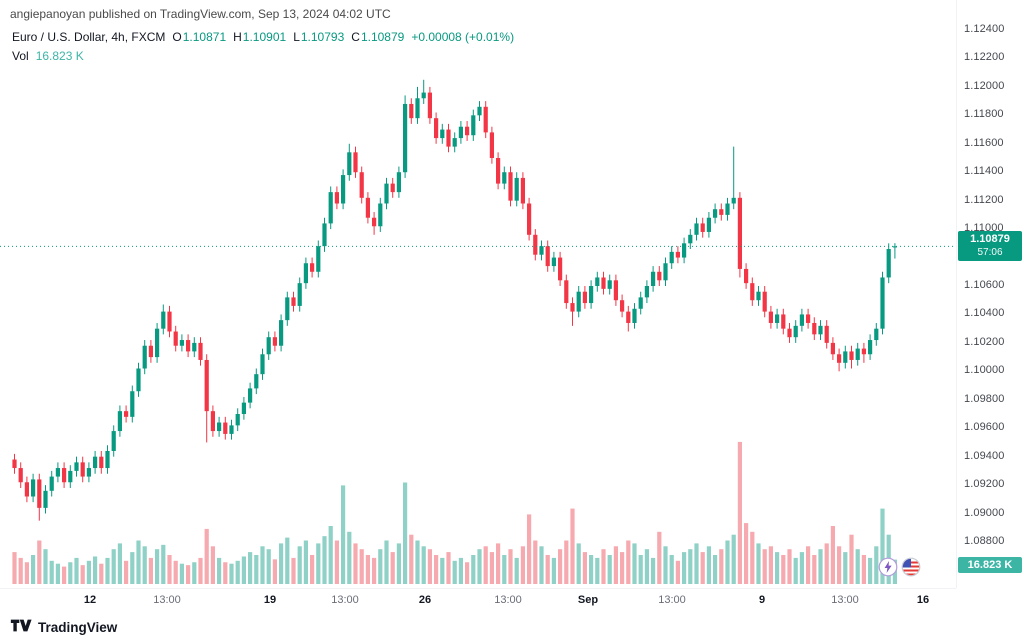  What do you see at coordinates (911, 567) in the screenshot?
I see `flag-badge-icon` at bounding box center [911, 567].